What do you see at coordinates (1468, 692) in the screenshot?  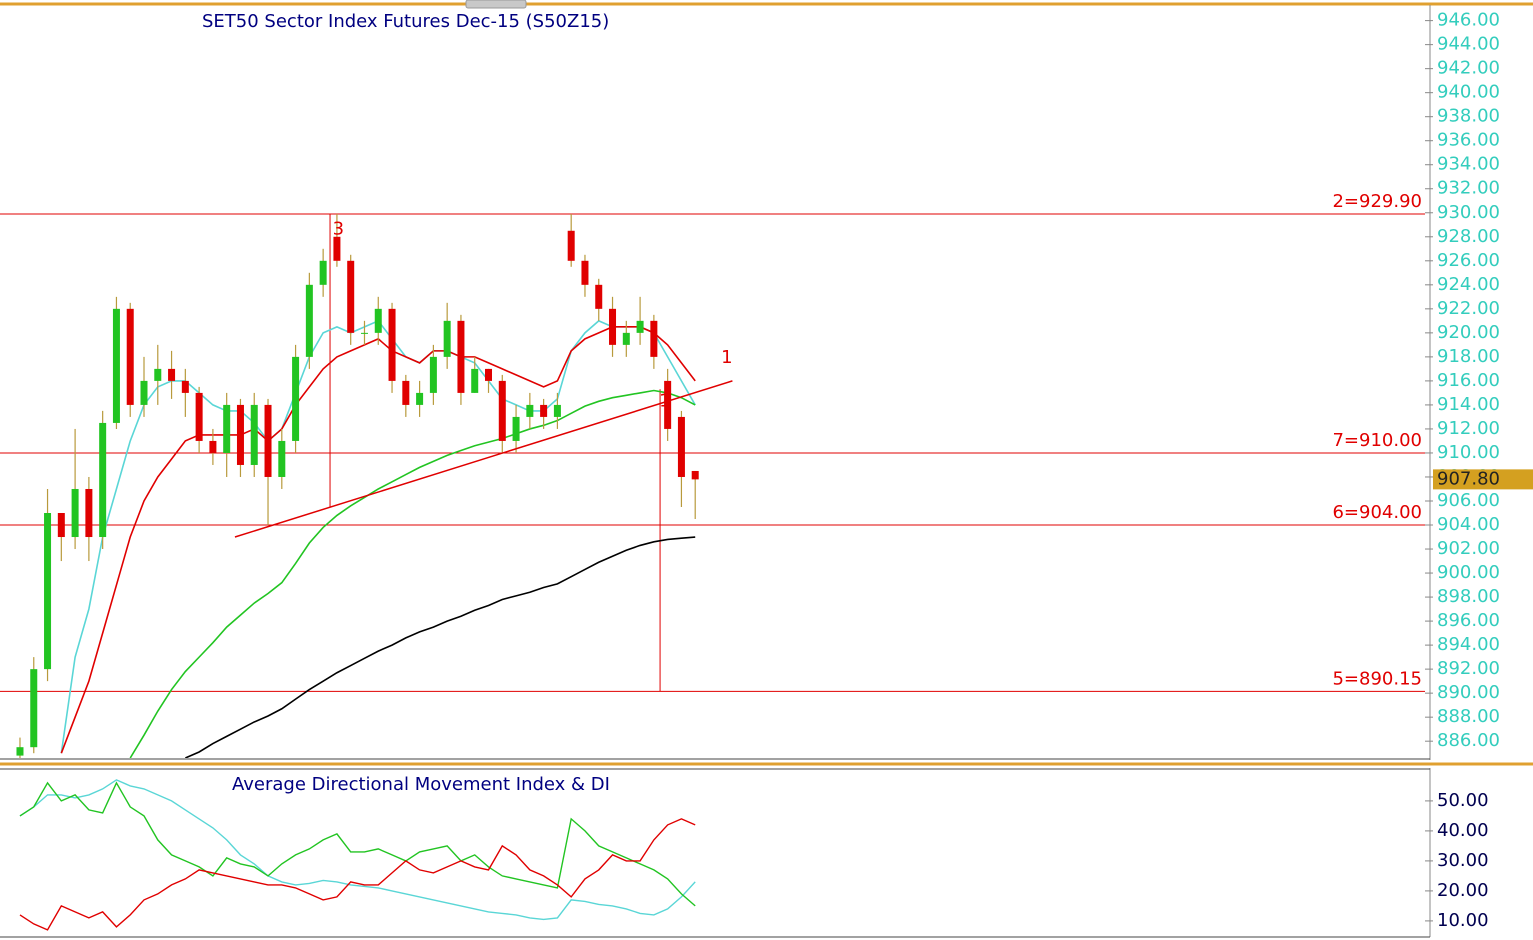 I see `y-tick-label: 890.00` at bounding box center [1468, 692].